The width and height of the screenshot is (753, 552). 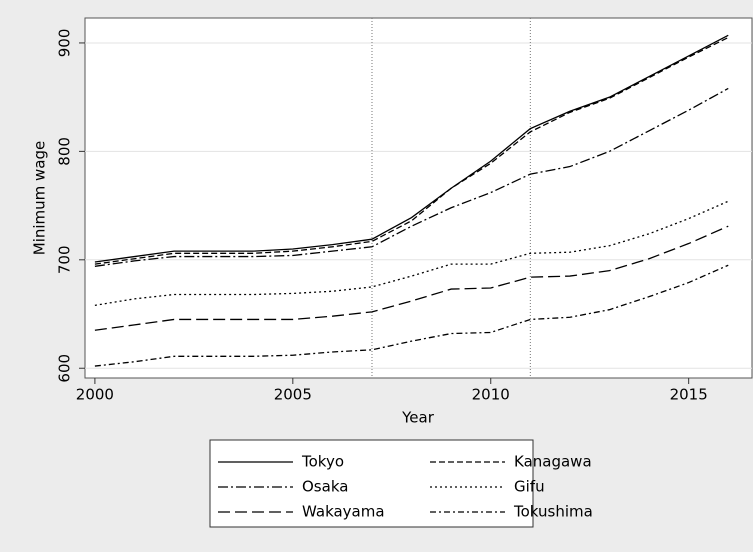 I want to click on y-tick-label: 900, so click(x=65, y=43).